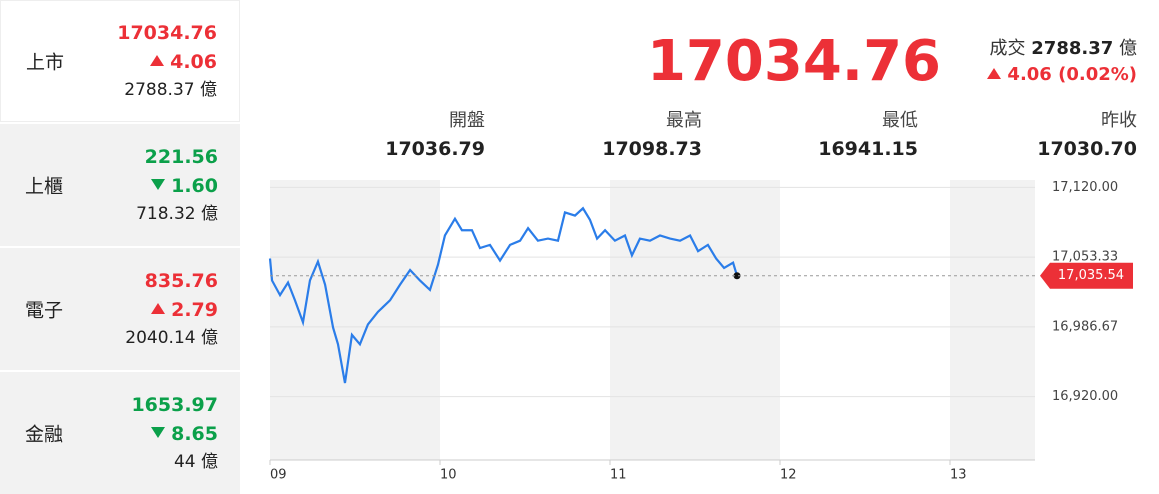 Image resolution: width=1159 pixels, height=494 pixels. Describe the element at coordinates (652, 136) in the screenshot. I see `stat: 最高 17098.73` at that location.